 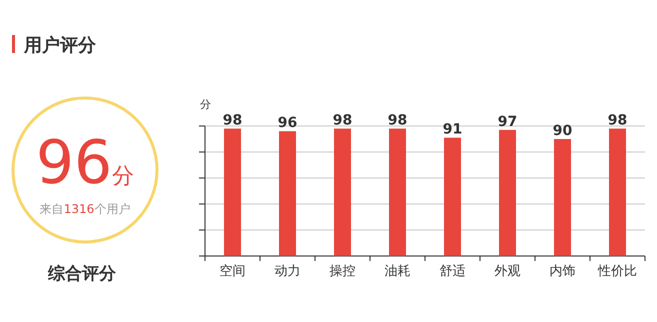 What do you see at coordinates (507, 271) in the screenshot?
I see `x-tick-label: 外观` at bounding box center [507, 271].